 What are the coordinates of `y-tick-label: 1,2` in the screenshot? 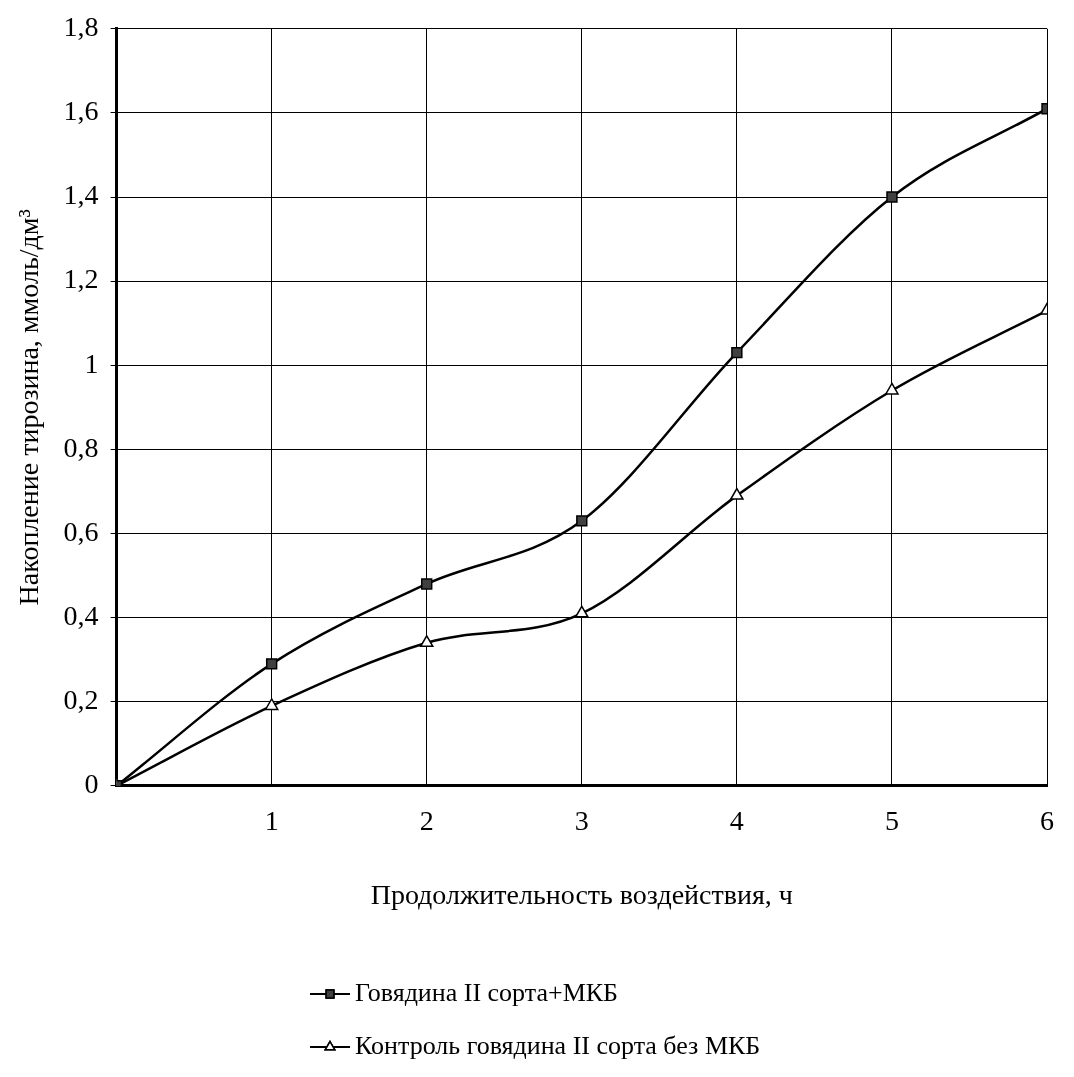 It's located at (81, 279).